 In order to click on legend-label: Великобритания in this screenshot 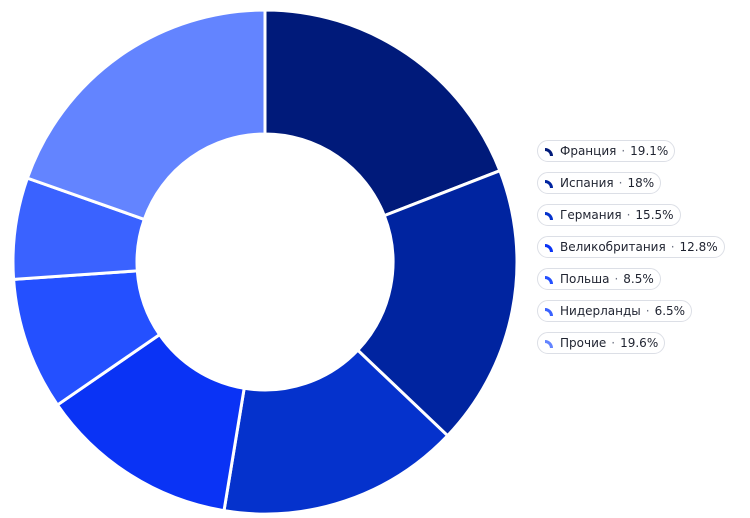, I will do `click(613, 247)`.